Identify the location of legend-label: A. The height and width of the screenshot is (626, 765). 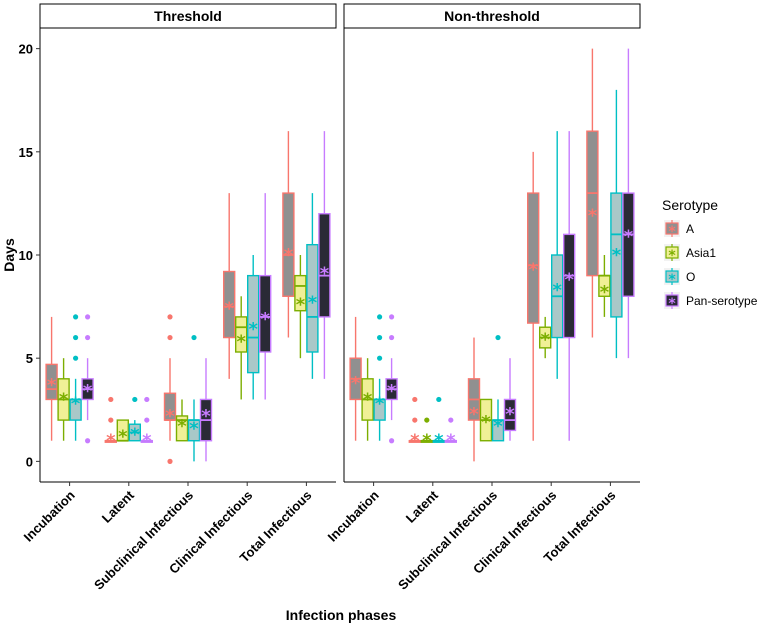
(690, 229).